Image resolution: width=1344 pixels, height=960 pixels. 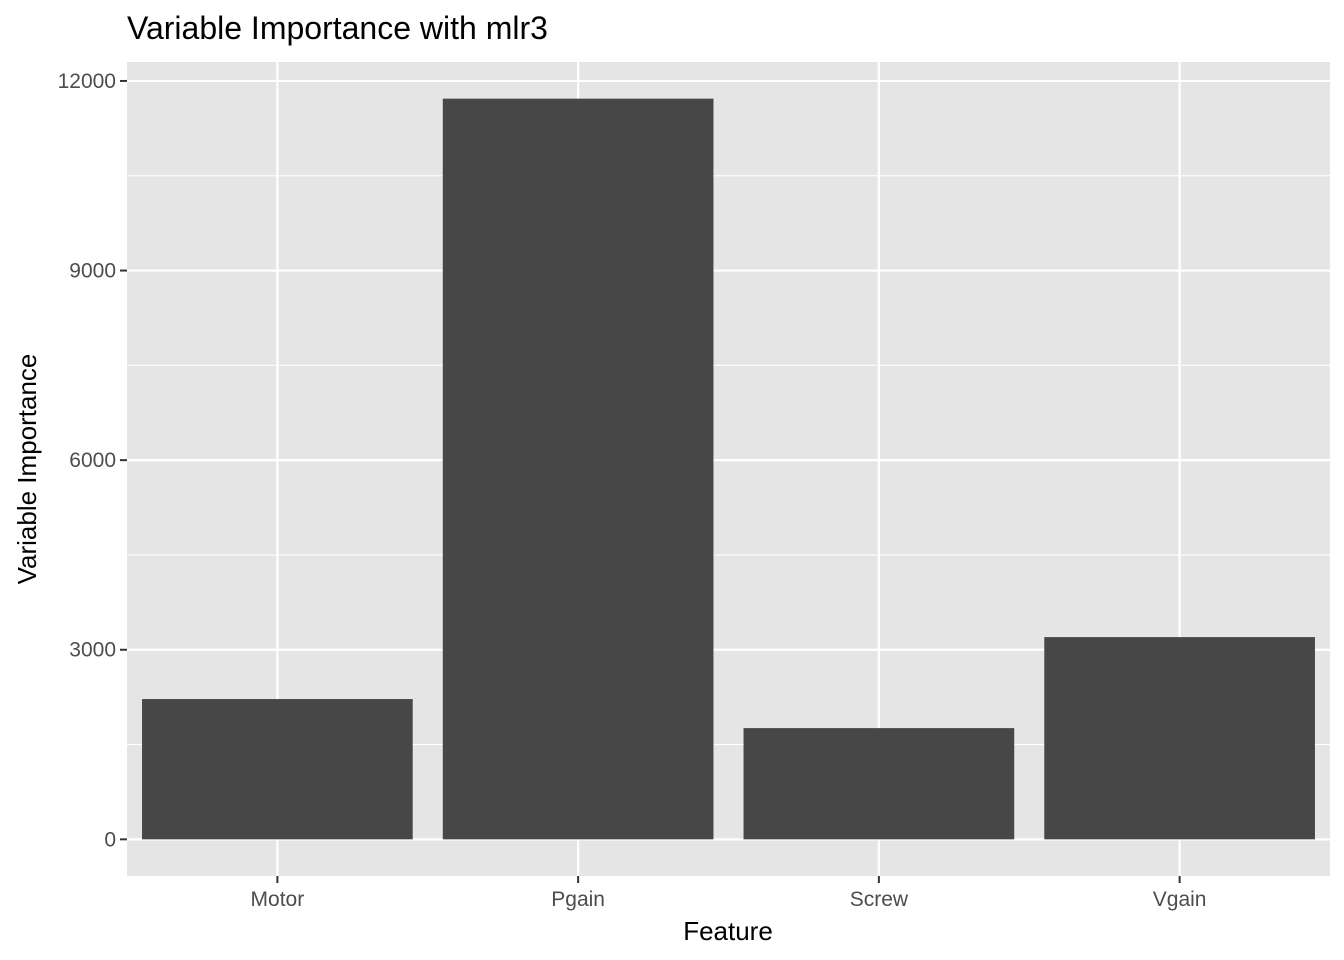 I want to click on y-tick-label: 0, so click(x=110, y=839).